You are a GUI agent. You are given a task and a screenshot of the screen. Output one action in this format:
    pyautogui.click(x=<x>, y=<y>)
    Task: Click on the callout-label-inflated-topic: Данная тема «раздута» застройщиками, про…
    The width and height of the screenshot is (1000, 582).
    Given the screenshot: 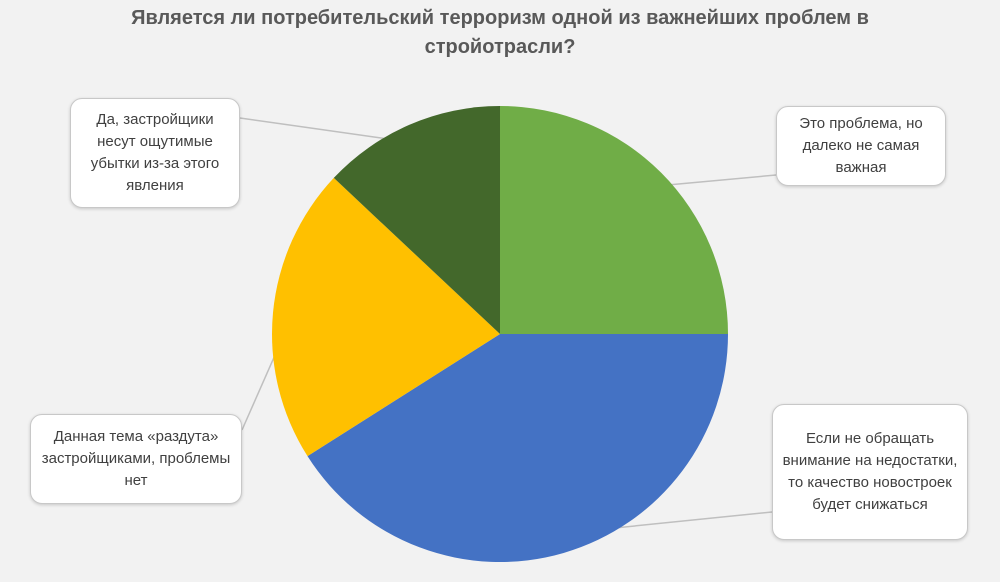 What is the action you would take?
    pyautogui.click(x=136, y=459)
    